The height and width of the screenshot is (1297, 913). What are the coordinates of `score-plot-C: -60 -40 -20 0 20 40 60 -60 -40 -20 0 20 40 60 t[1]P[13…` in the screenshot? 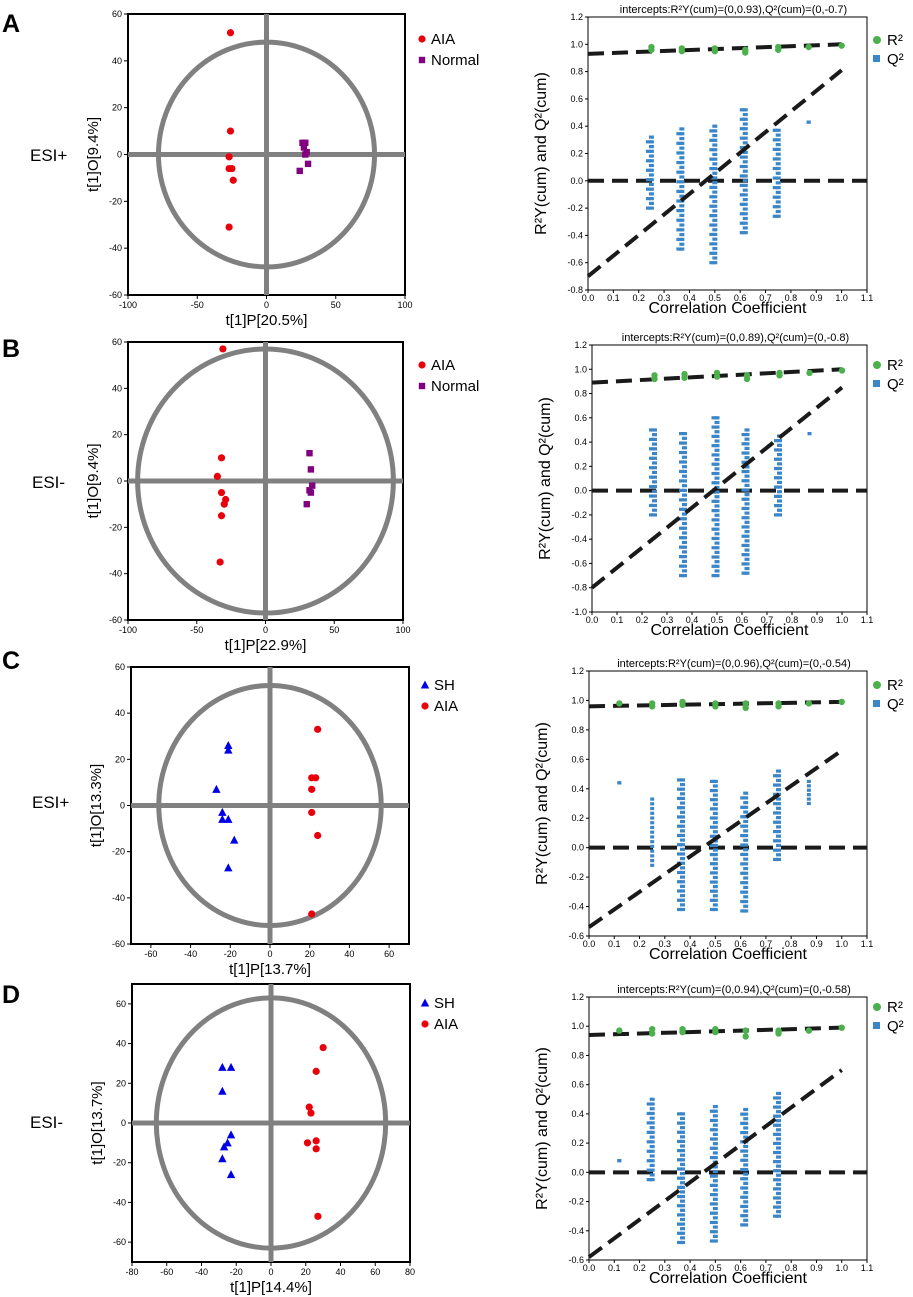 It's located at (230, 812).